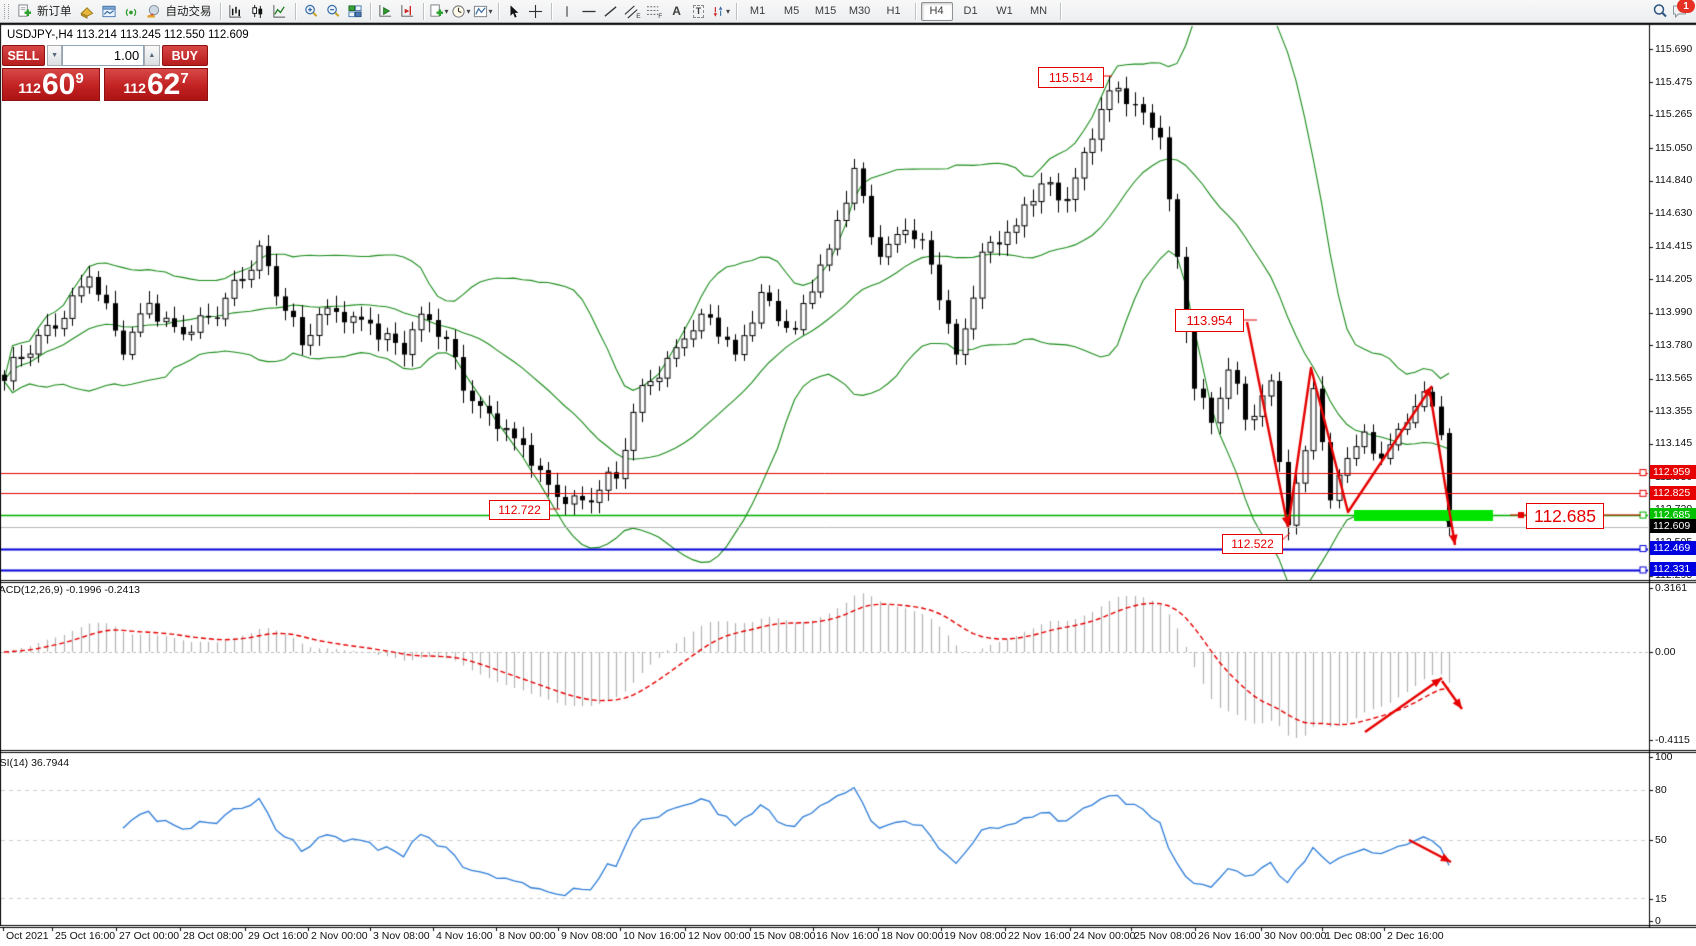 This screenshot has width=1696, height=946. Describe the element at coordinates (156, 84) in the screenshot. I see `buy-price-display: 112 62 7` at that location.